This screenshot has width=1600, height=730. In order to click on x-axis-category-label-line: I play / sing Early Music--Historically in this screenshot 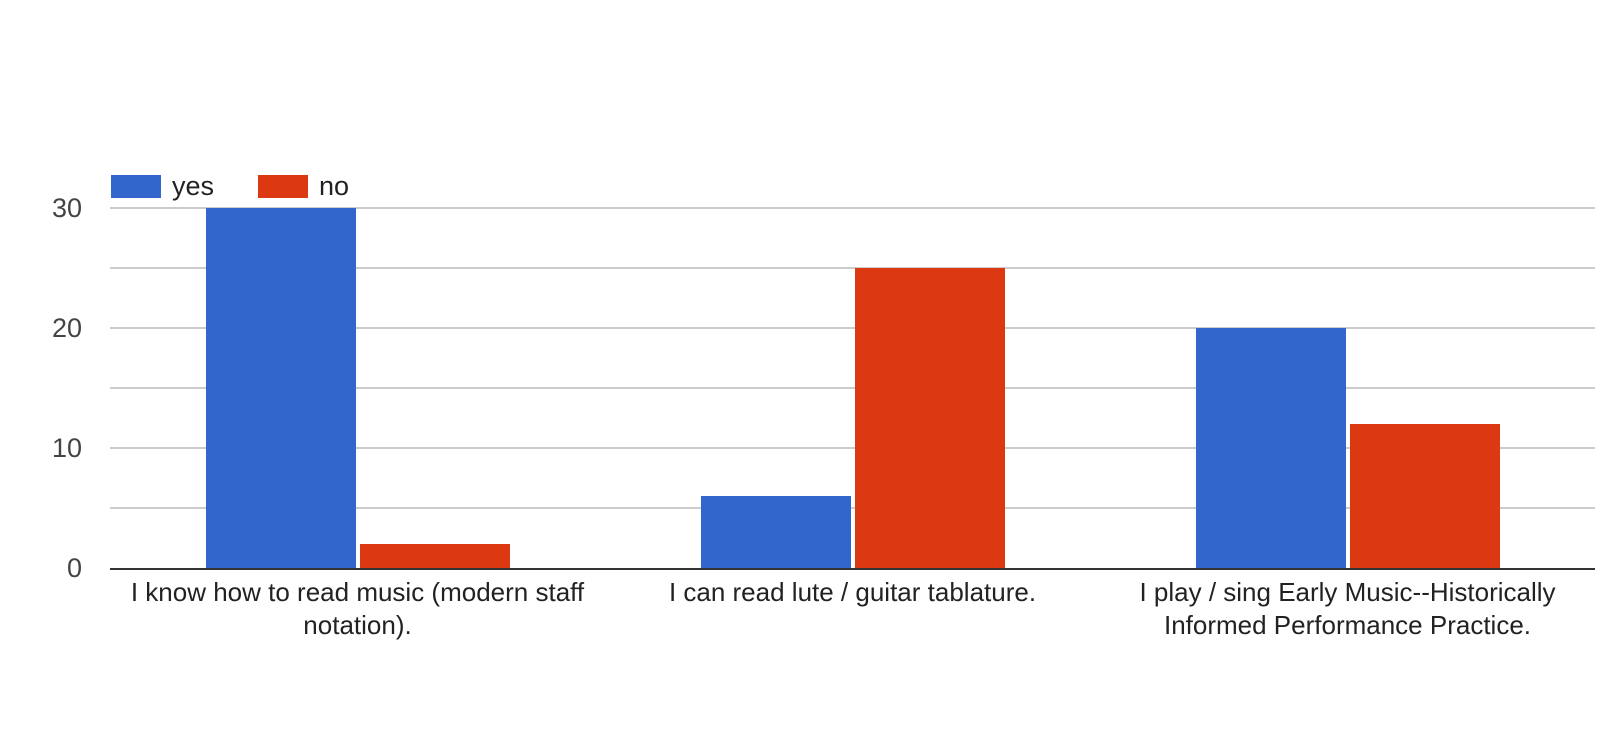, I will do `click(1347, 592)`.